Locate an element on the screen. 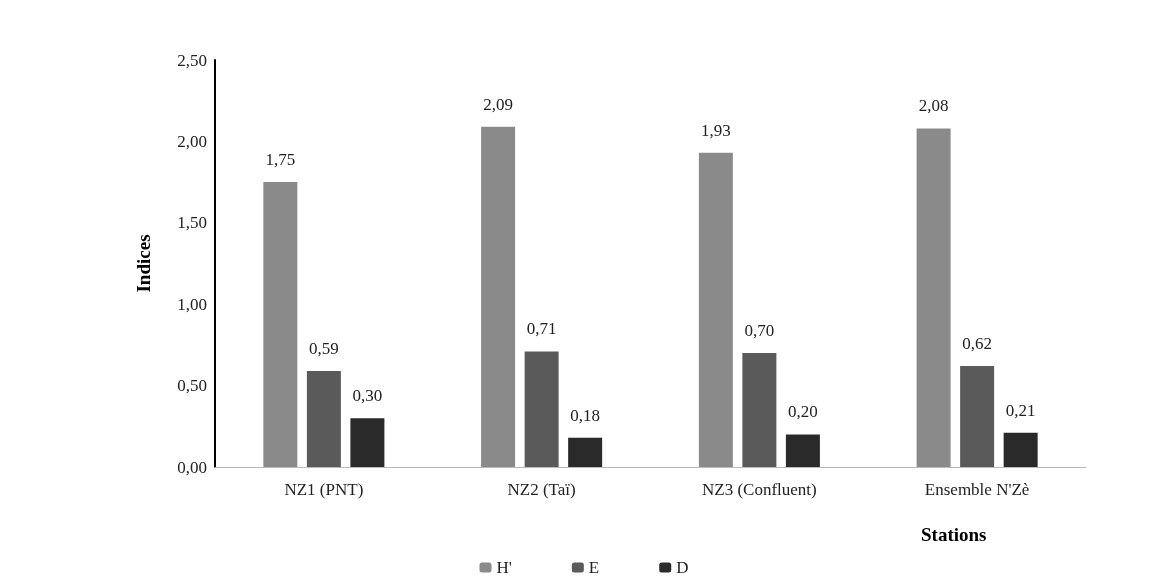 The image size is (1168, 581). y-tick-label: 0,00 is located at coordinates (192, 467).